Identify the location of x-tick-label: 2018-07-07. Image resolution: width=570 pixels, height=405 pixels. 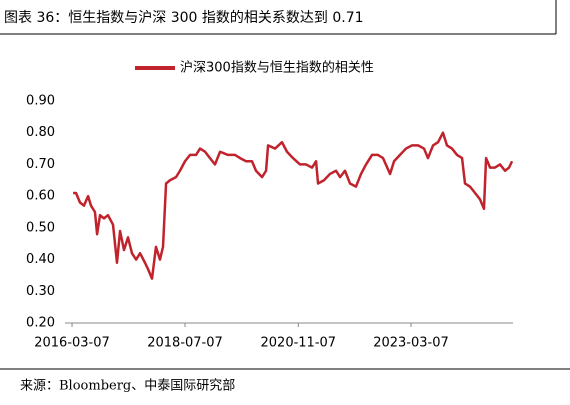
(185, 343).